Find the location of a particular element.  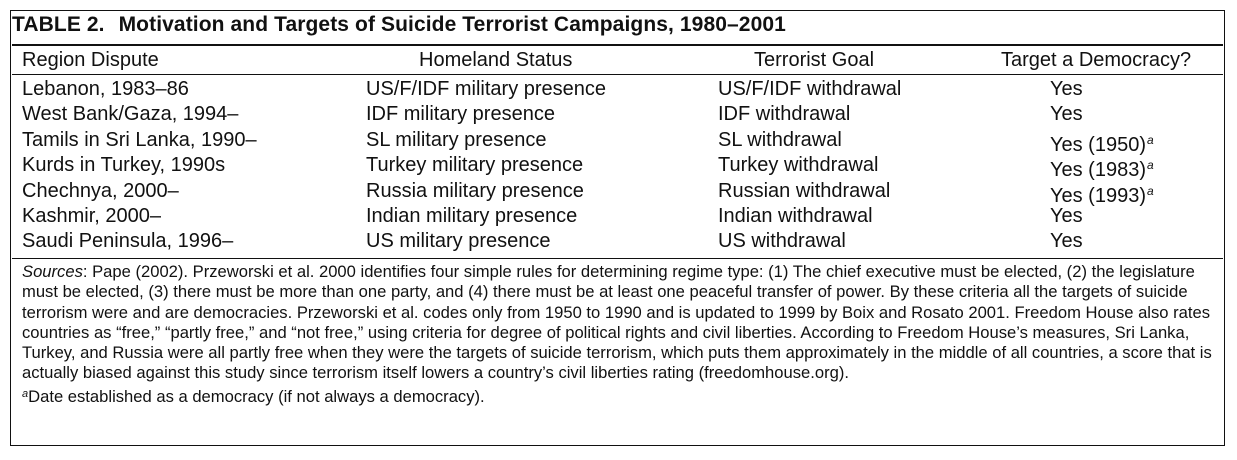

footnote-mark: a is located at coordinates (25, 393).